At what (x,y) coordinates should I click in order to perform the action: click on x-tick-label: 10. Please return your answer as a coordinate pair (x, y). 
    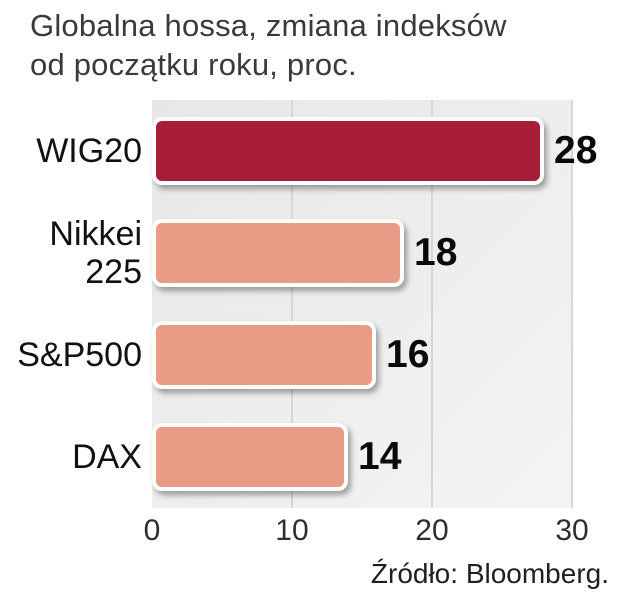
    Looking at the image, I should click on (292, 530).